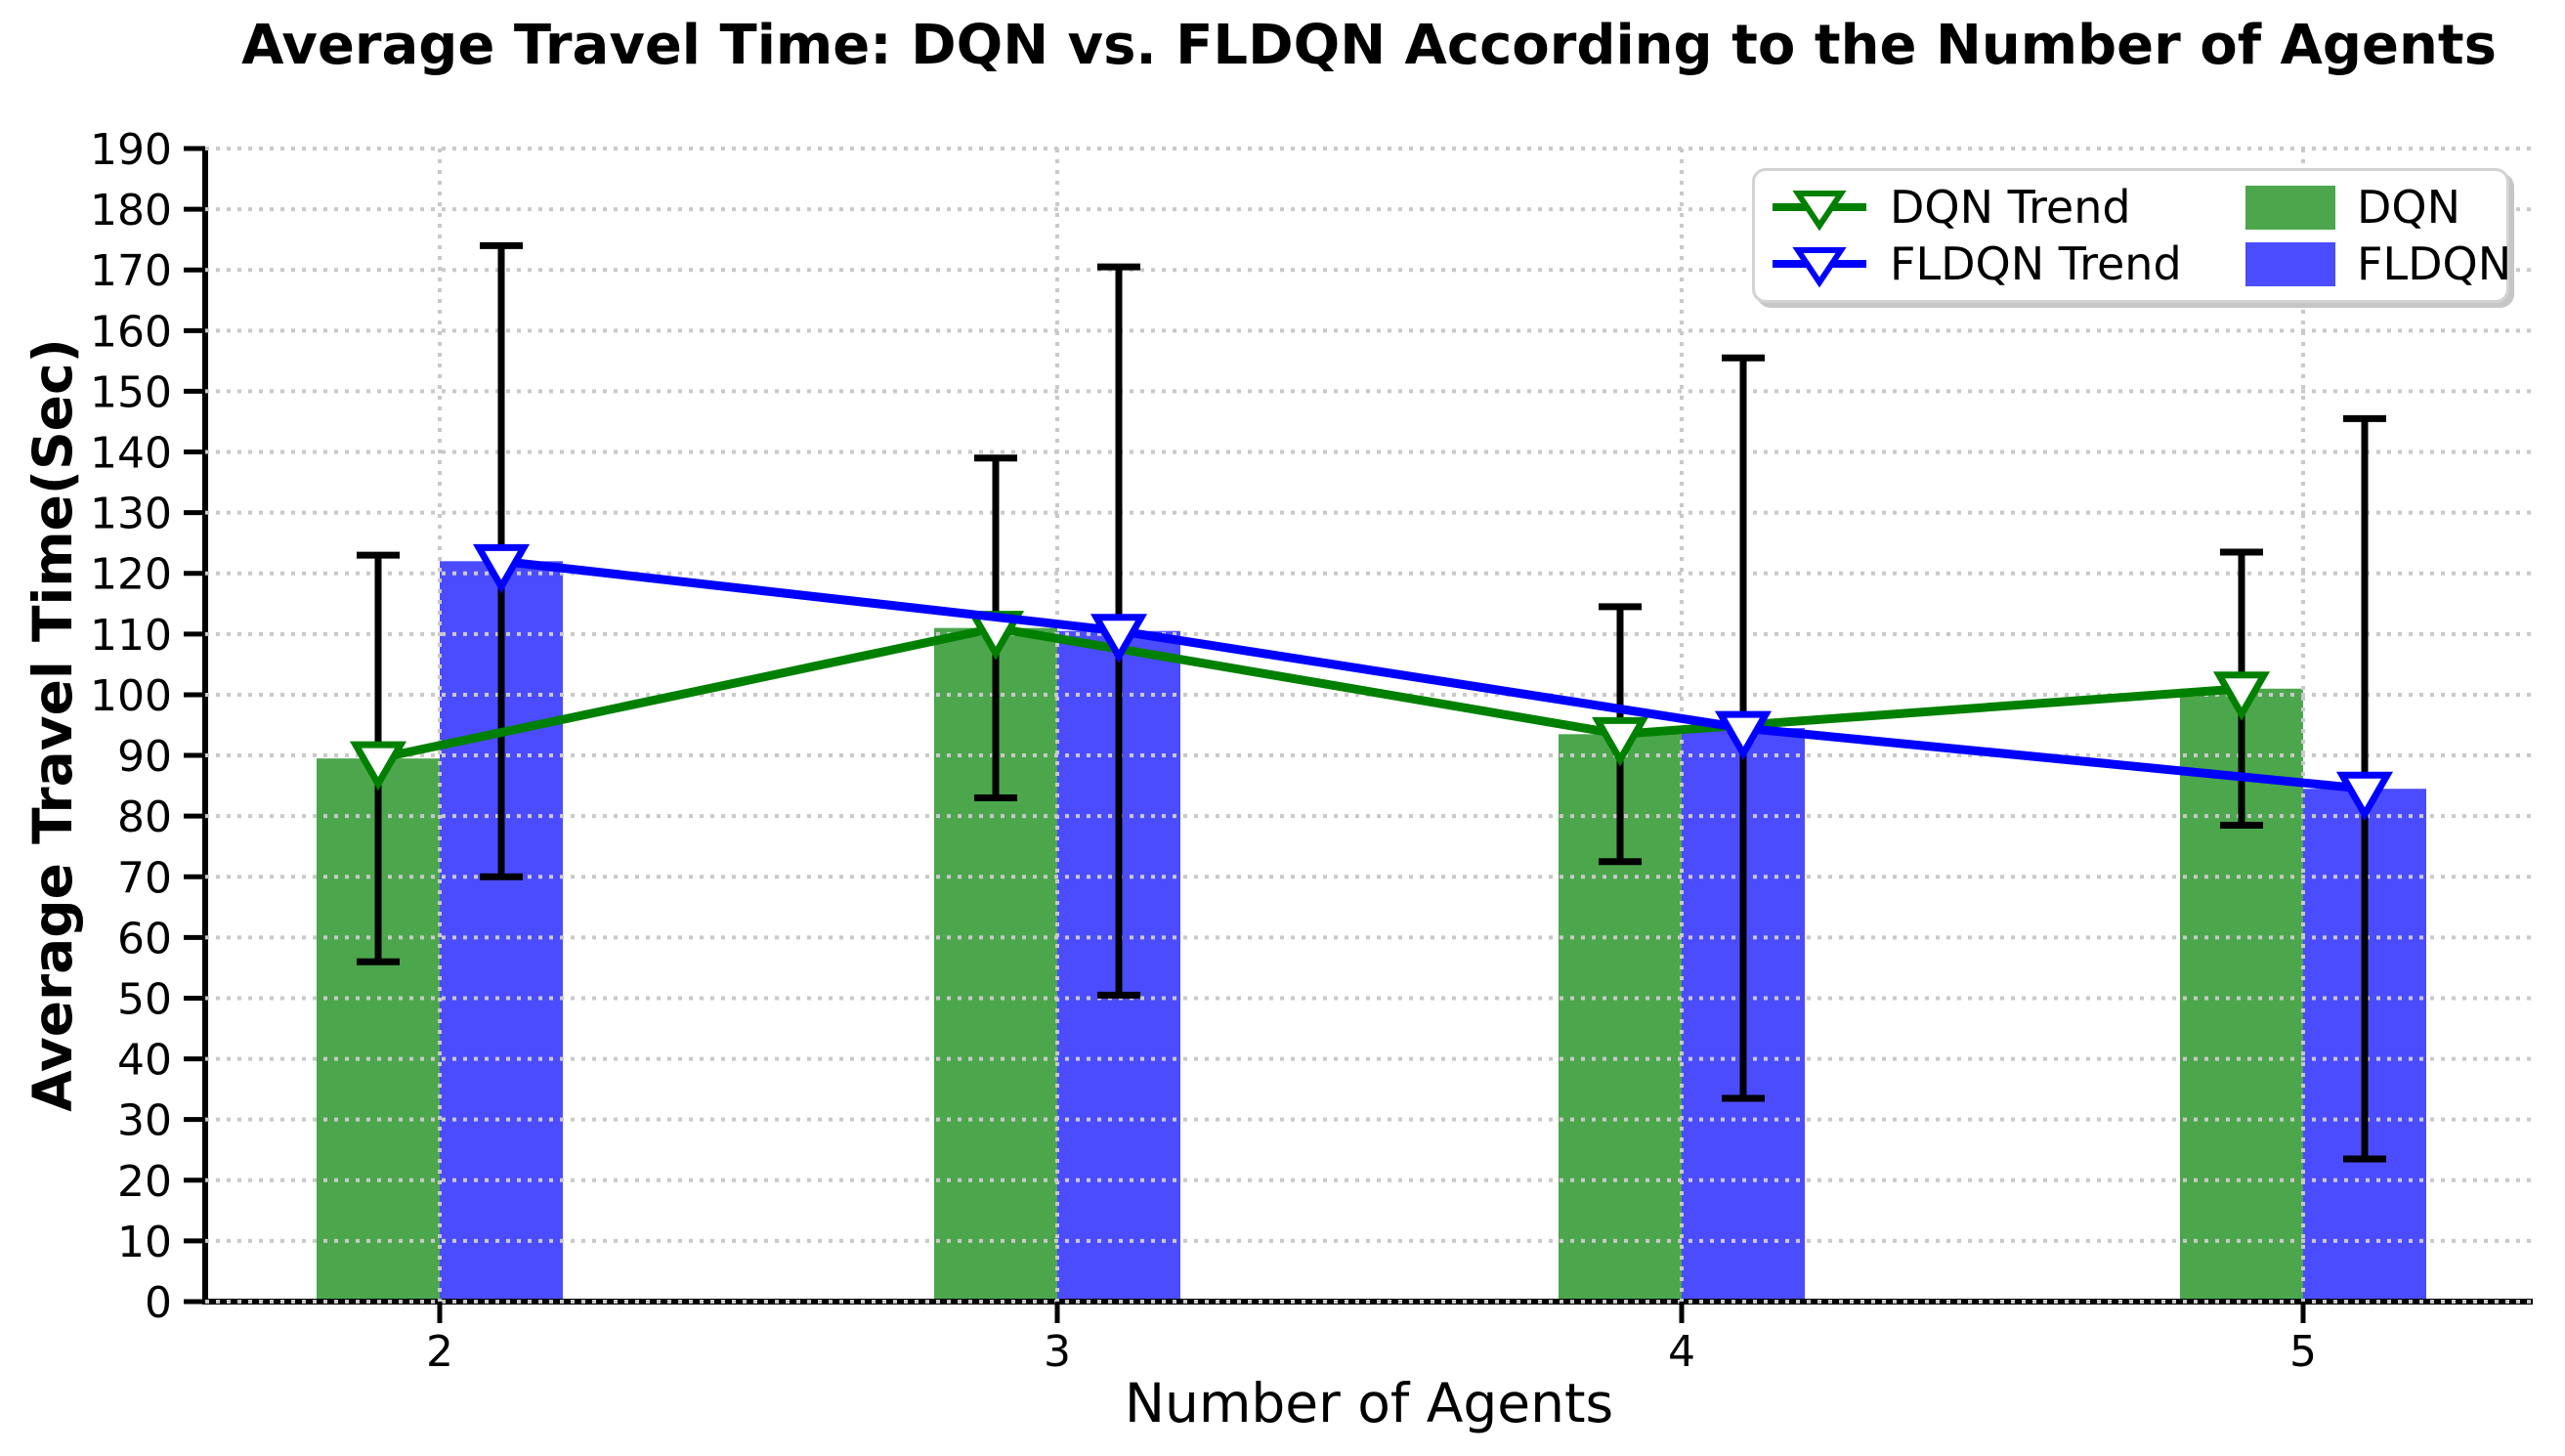 Image resolution: width=2565 pixels, height=1456 pixels. I want to click on legend-item-dqn: DQN, so click(2378, 207).